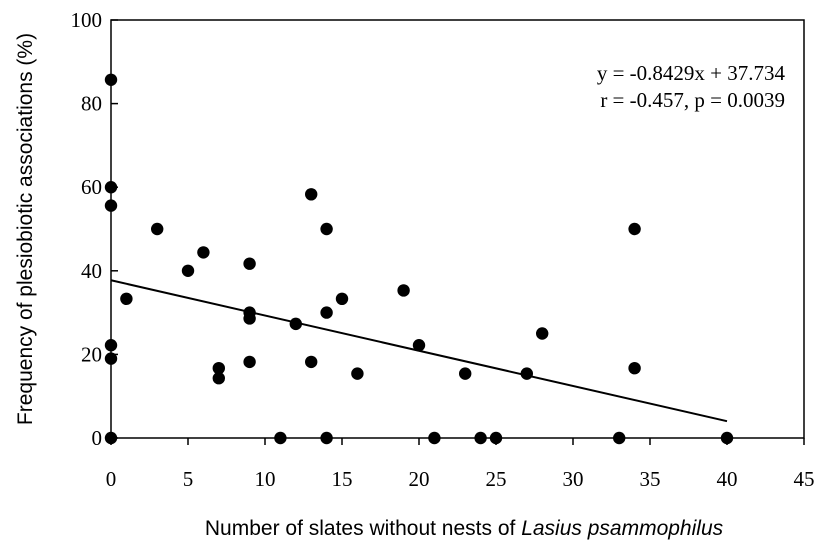 Image resolution: width=821 pixels, height=541 pixels. I want to click on x-tick-label: 25, so click(496, 479).